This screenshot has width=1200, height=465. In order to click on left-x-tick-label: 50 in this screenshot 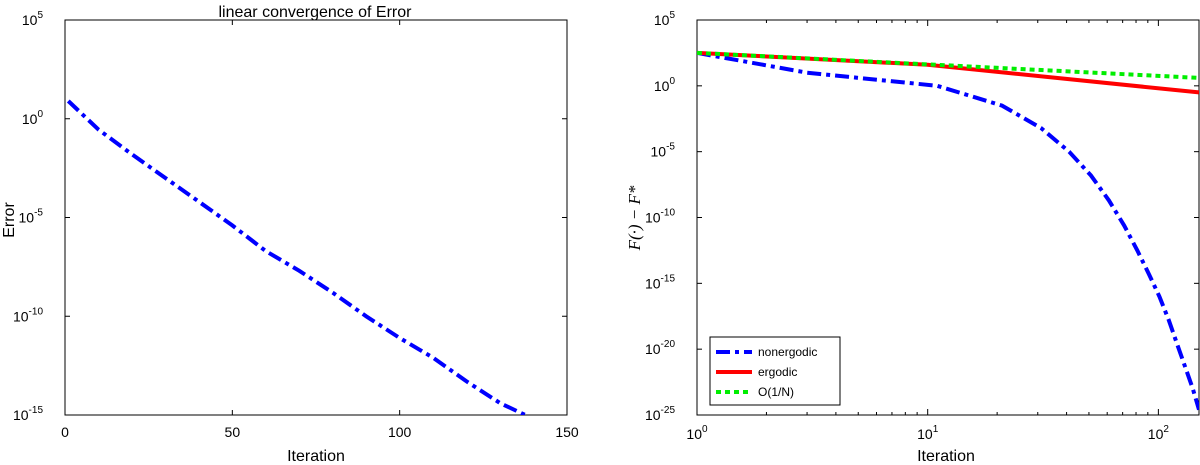, I will do `click(233, 432)`.